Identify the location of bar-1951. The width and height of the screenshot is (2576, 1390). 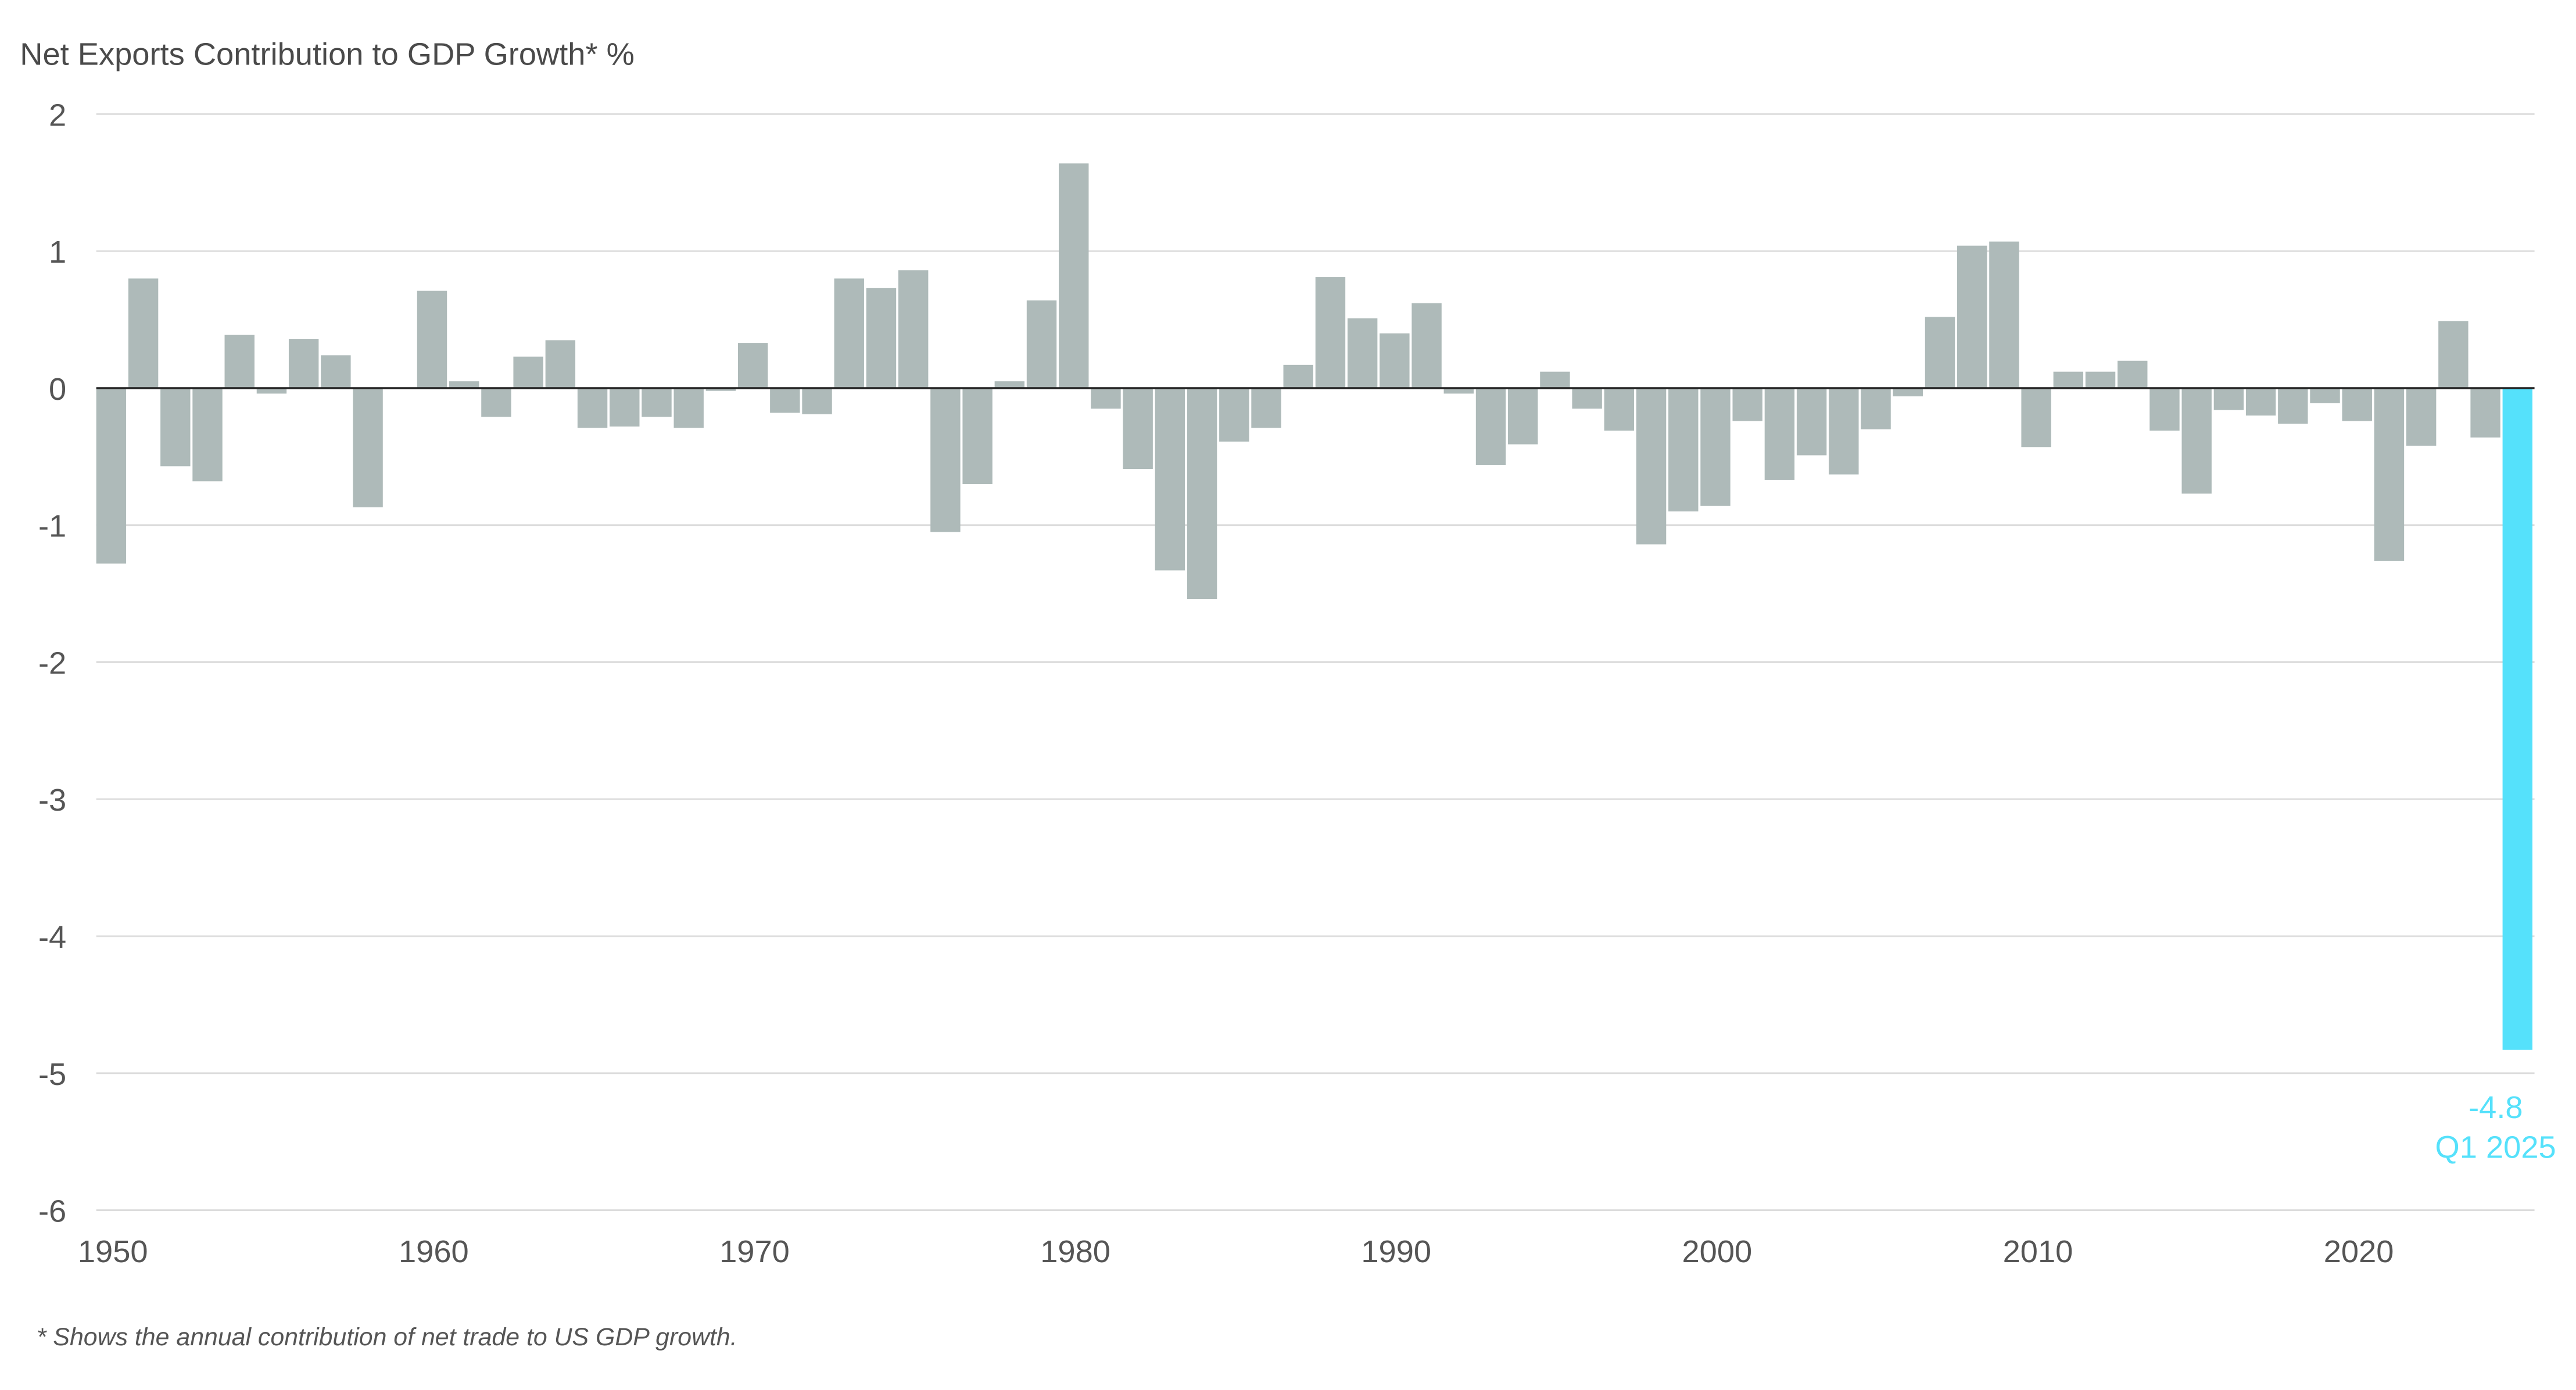
(143, 333).